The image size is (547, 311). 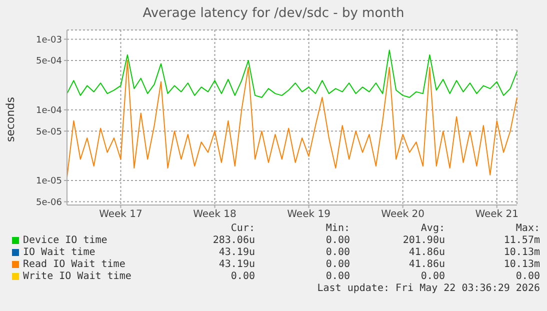 What do you see at coordinates (233, 240) in the screenshot?
I see `text: 283.06u` at bounding box center [233, 240].